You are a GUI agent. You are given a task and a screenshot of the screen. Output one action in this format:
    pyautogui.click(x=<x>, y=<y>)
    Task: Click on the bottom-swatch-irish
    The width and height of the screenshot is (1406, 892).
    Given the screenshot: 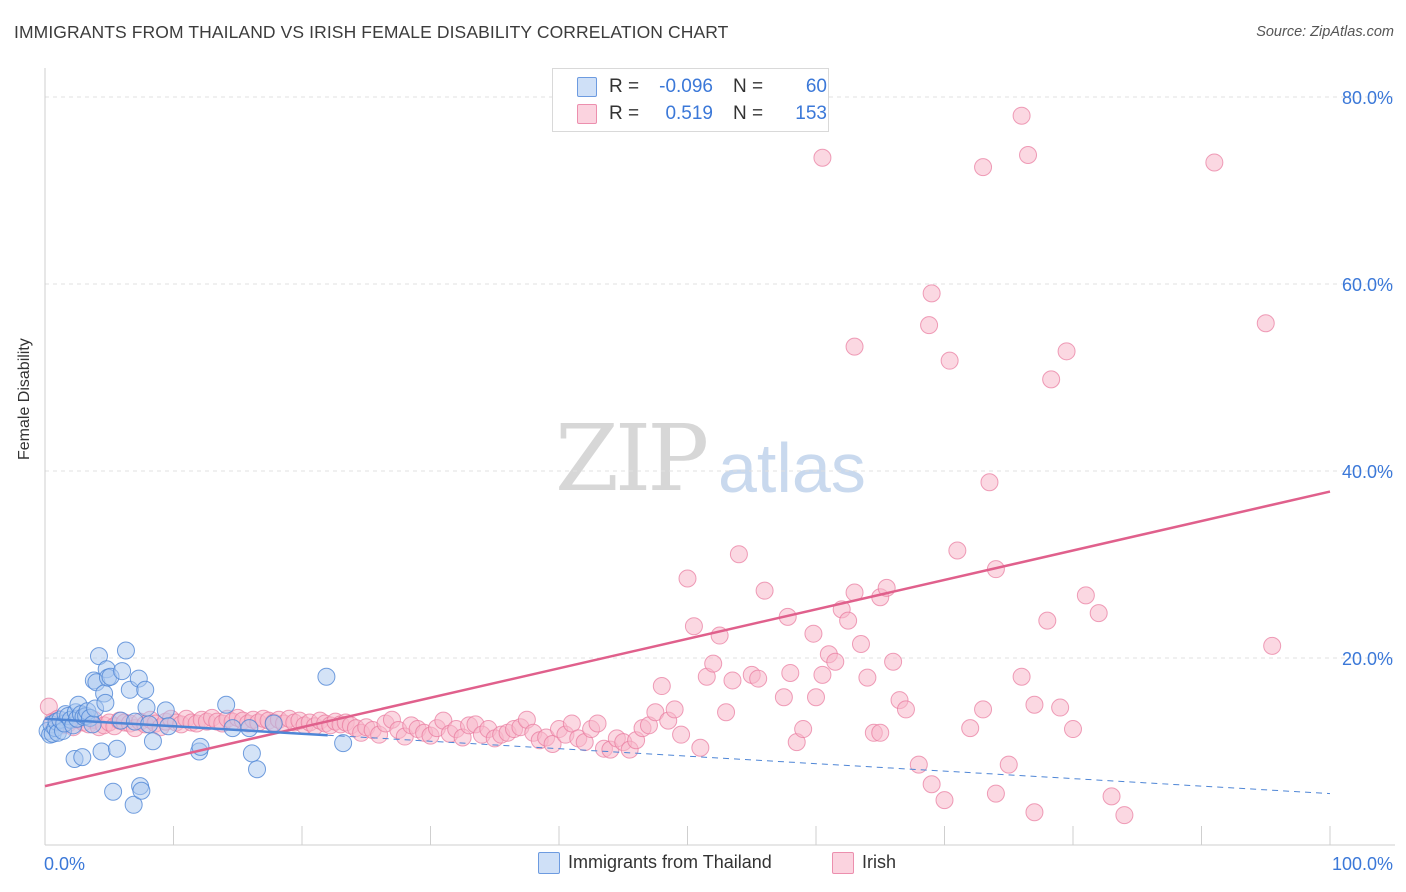 What is the action you would take?
    pyautogui.click(x=843, y=863)
    